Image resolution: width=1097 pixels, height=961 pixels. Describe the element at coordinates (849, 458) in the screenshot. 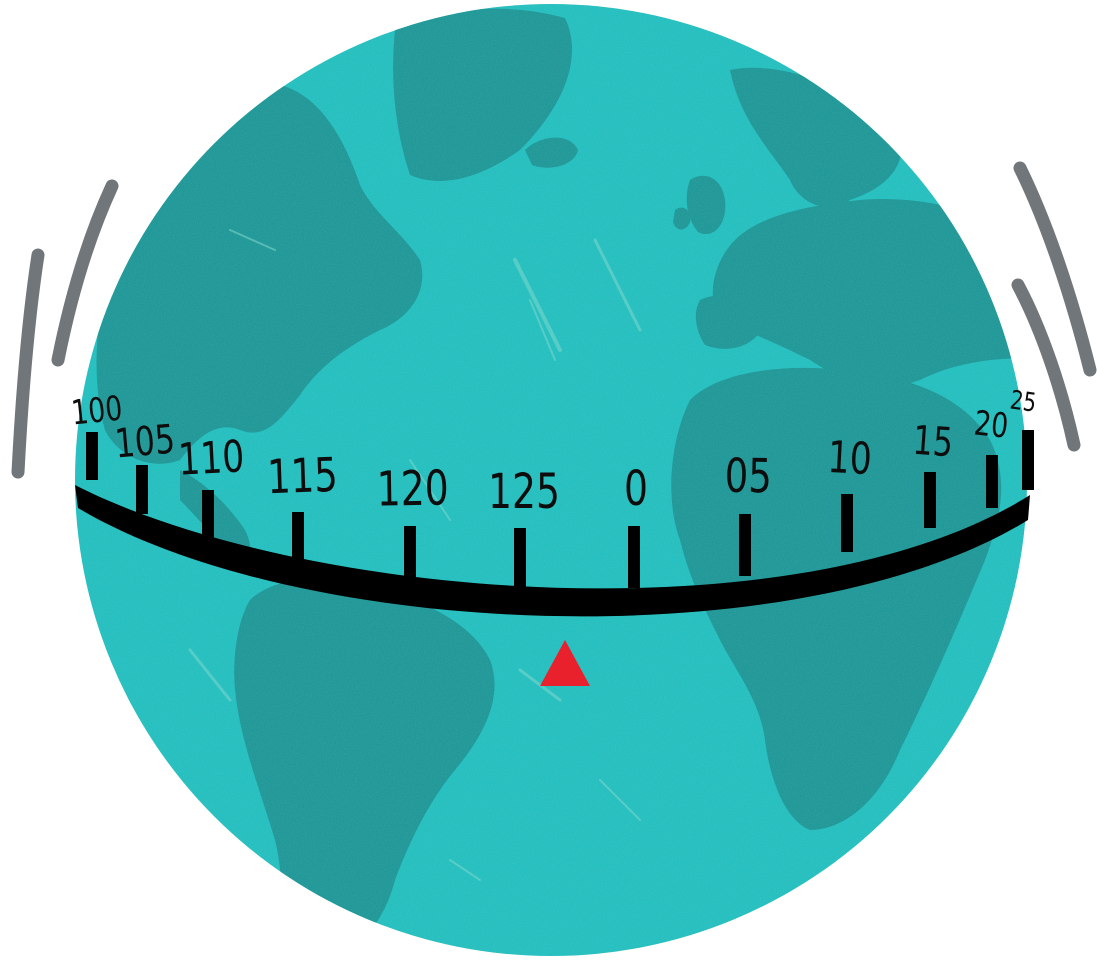

I see `dial-tick-label: 10` at that location.